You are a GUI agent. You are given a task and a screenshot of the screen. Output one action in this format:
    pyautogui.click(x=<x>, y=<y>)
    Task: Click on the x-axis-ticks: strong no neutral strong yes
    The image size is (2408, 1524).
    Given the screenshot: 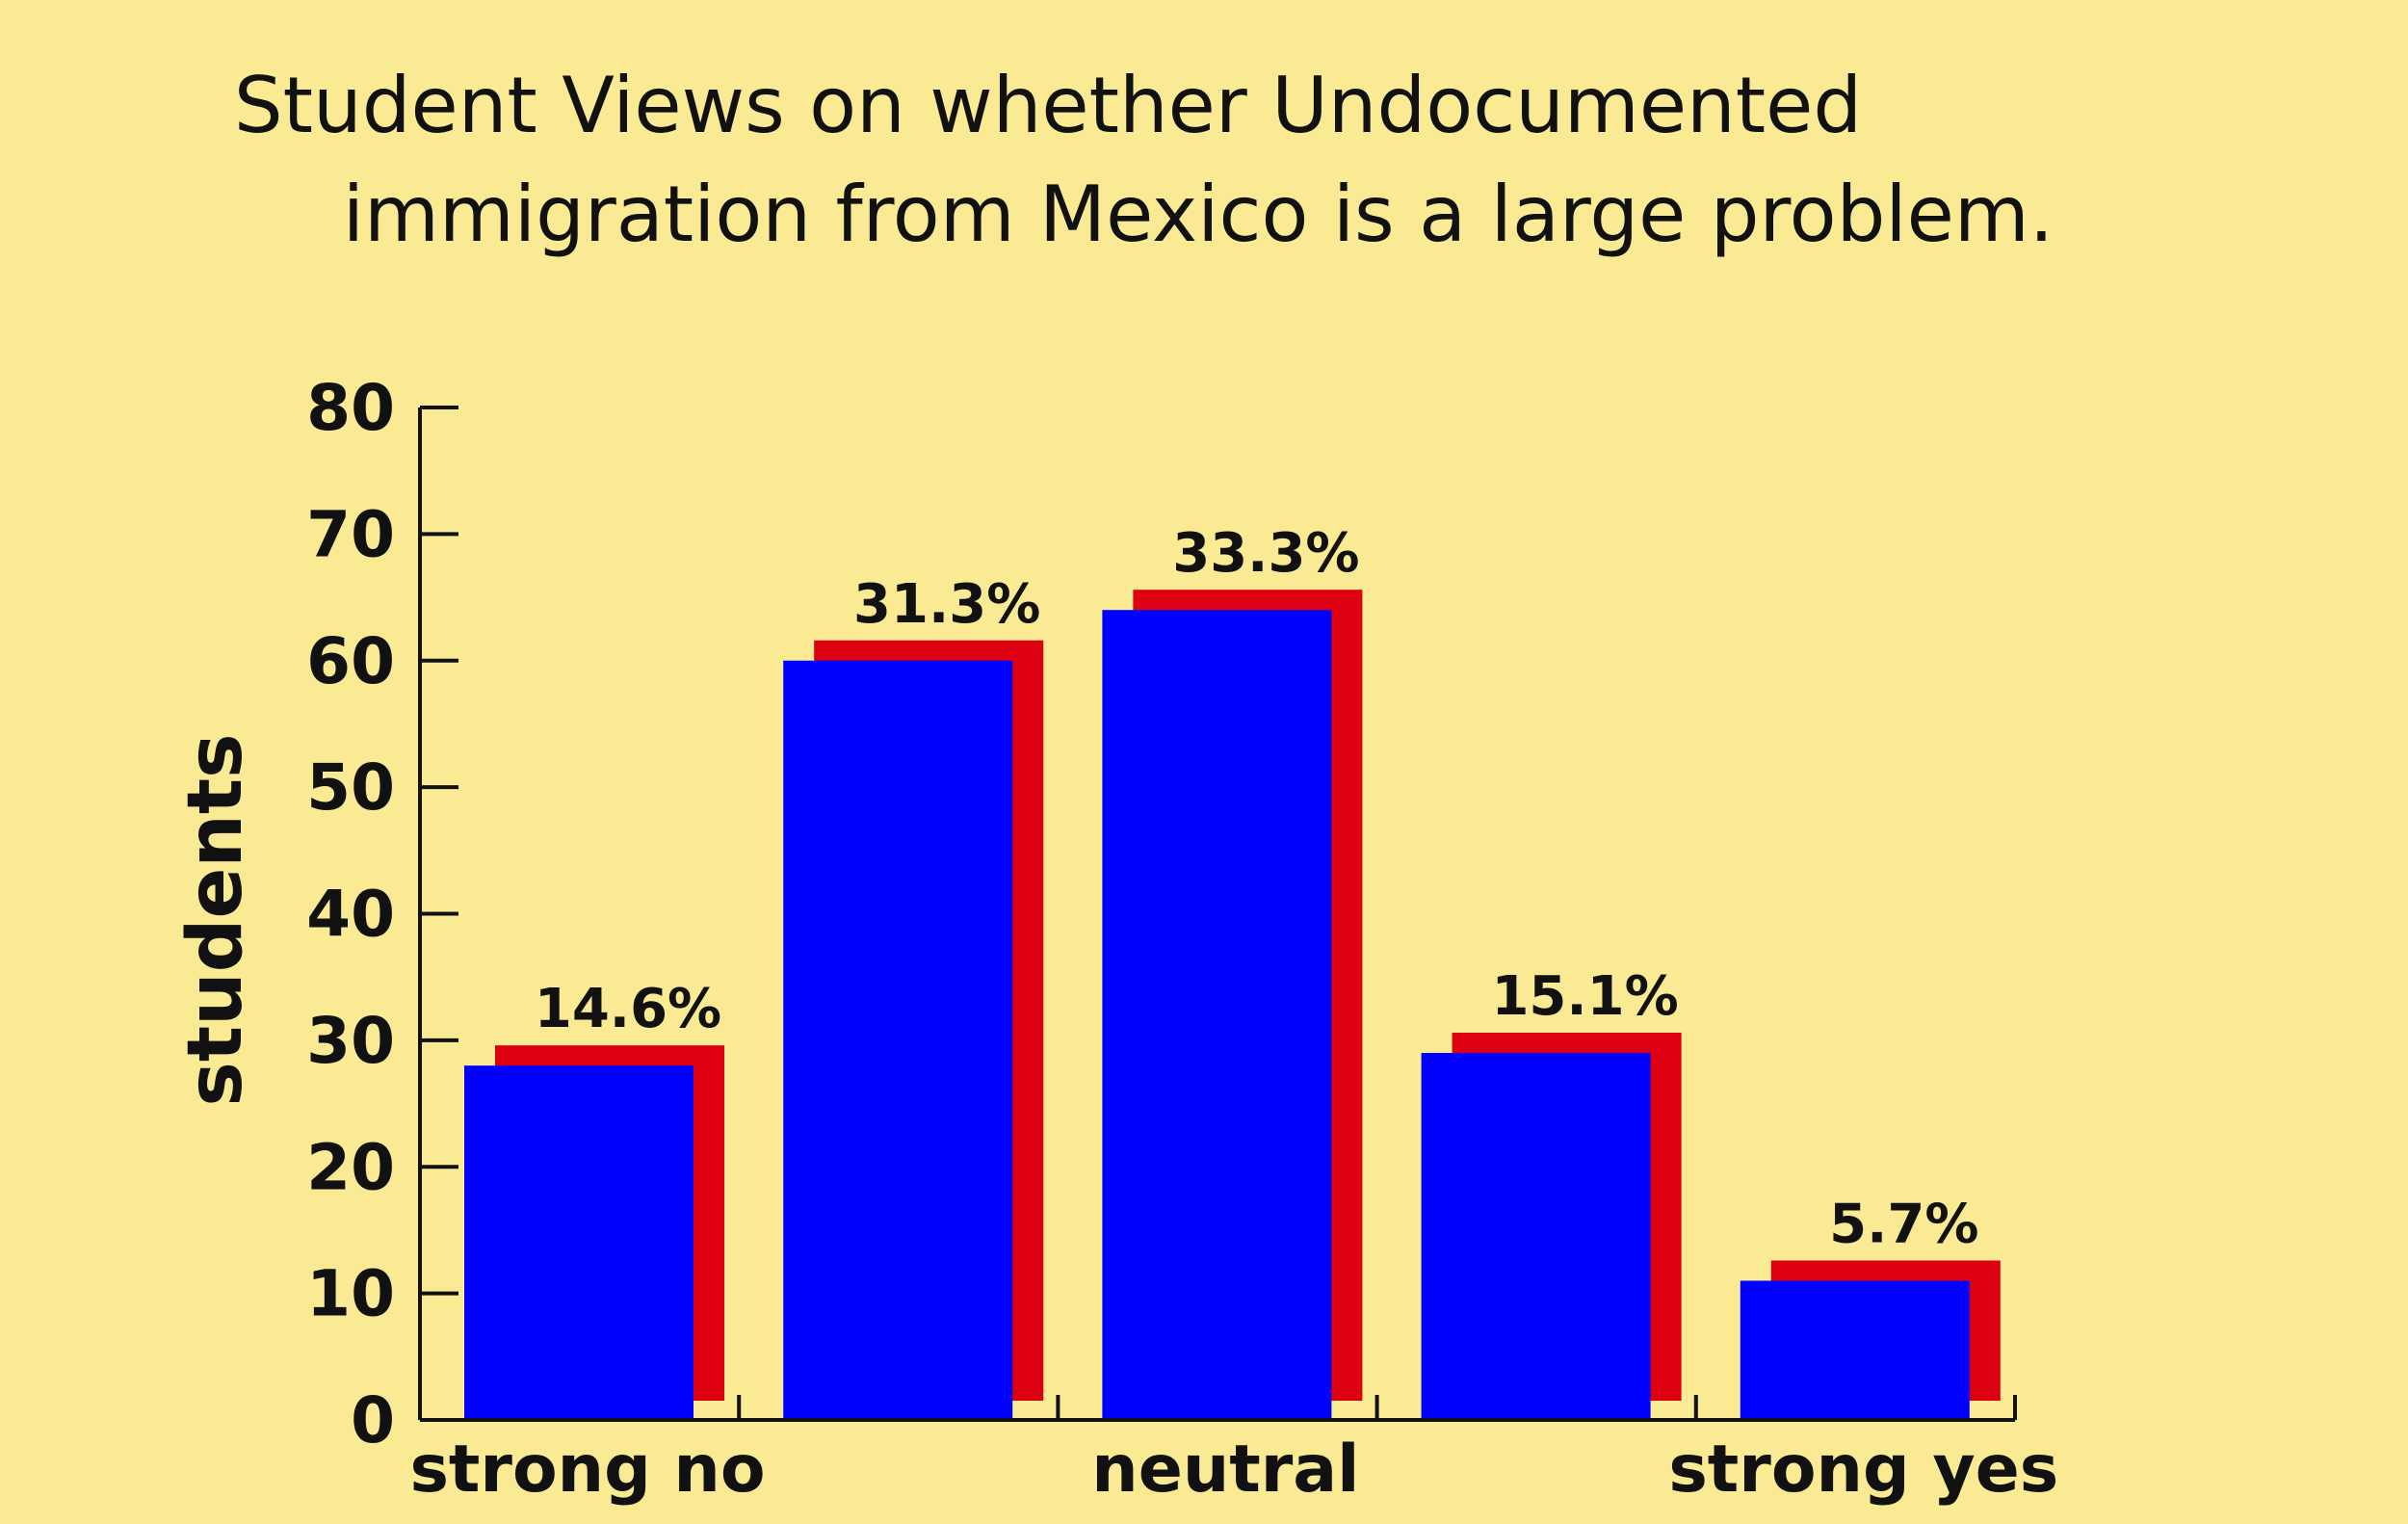 What is the action you would take?
    pyautogui.click(x=1233, y=1452)
    